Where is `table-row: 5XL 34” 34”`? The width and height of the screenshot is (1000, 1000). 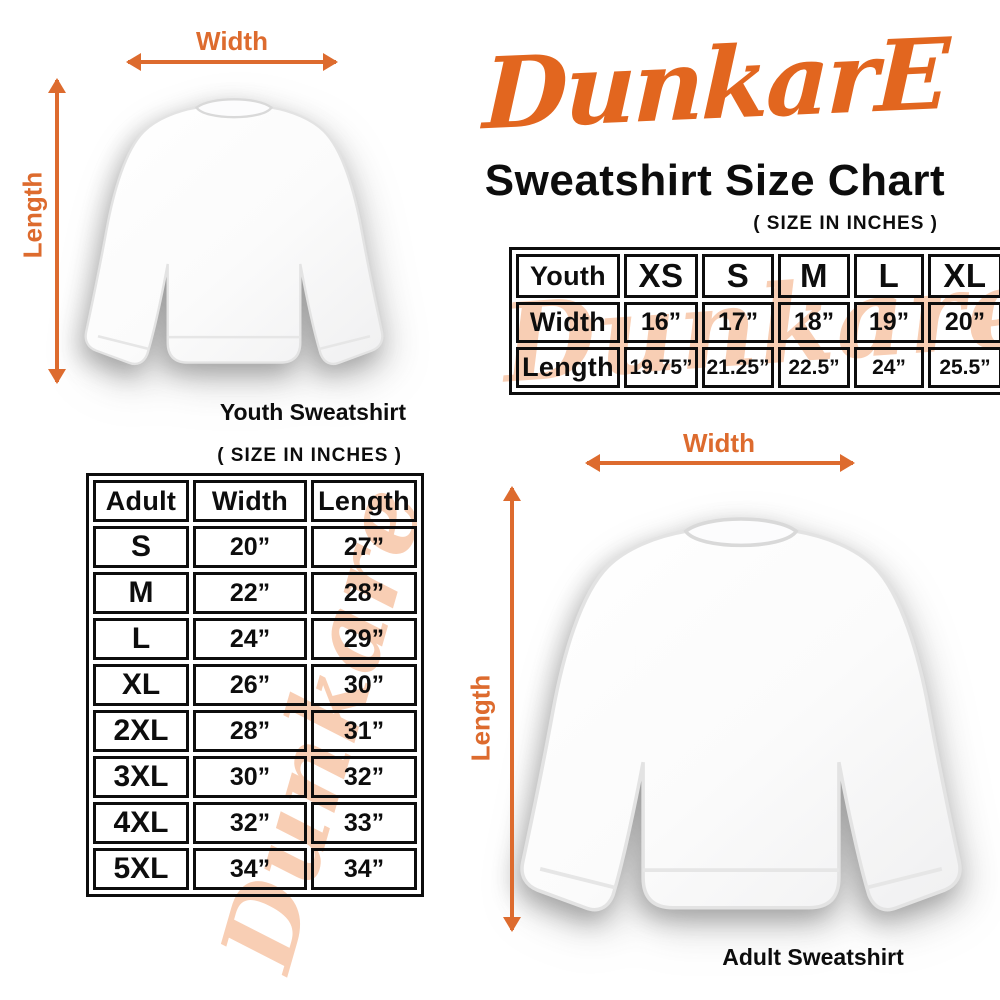
table-row: 5XL 34” 34” is located at coordinates (255, 869).